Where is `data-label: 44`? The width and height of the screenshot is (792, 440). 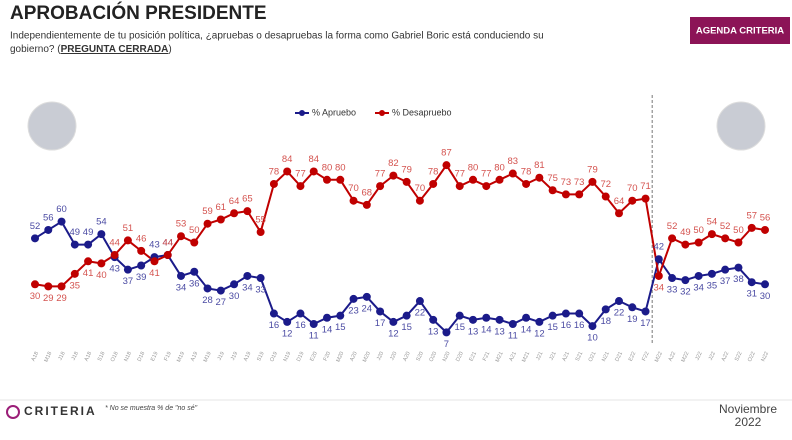
data-label: 44 is located at coordinates (167, 243).